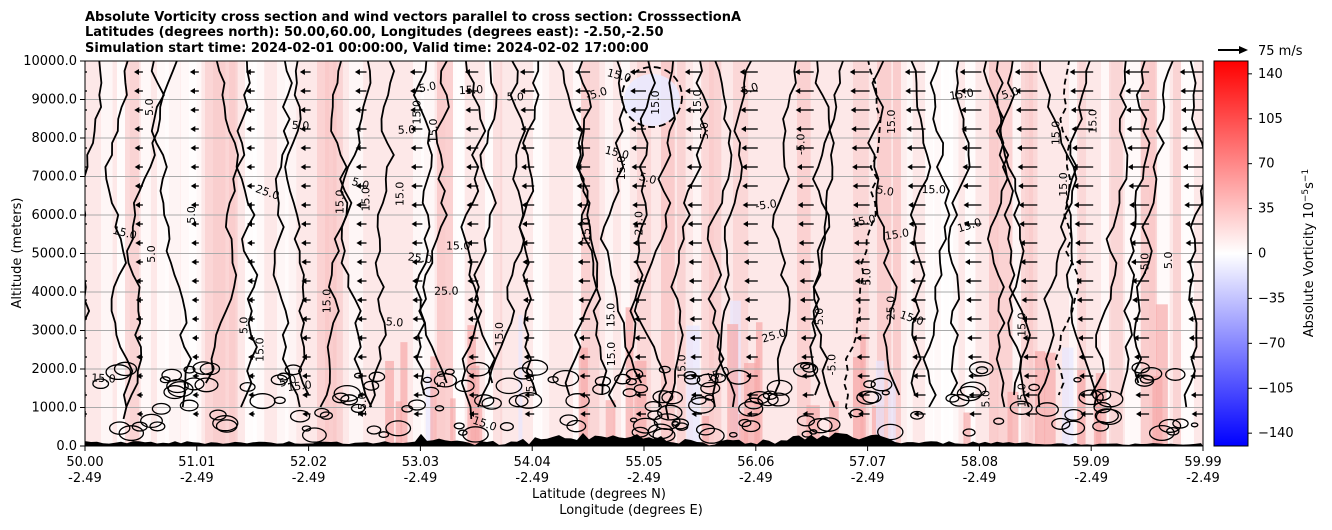  Describe the element at coordinates (631, 510) in the screenshot. I see `x-axis-label-longitude: Longitude (degrees E)` at that location.